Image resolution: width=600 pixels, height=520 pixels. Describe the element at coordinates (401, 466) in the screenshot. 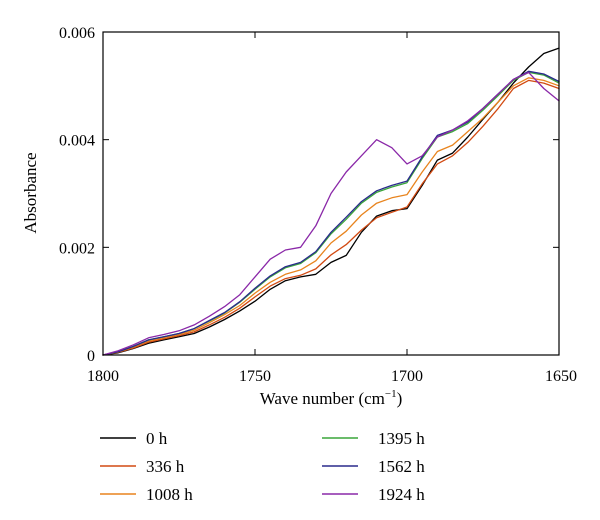

I see `legend-label-4: 1562 h` at that location.